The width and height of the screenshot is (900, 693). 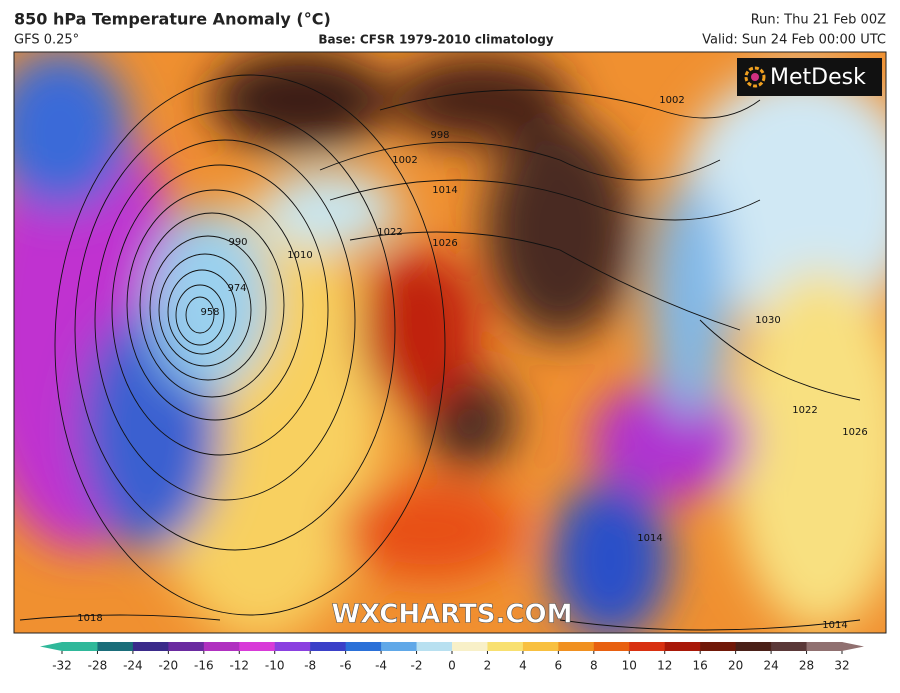 What do you see at coordinates (559, 666) in the screenshot?
I see `colorbar-tick-label: 6` at bounding box center [559, 666].